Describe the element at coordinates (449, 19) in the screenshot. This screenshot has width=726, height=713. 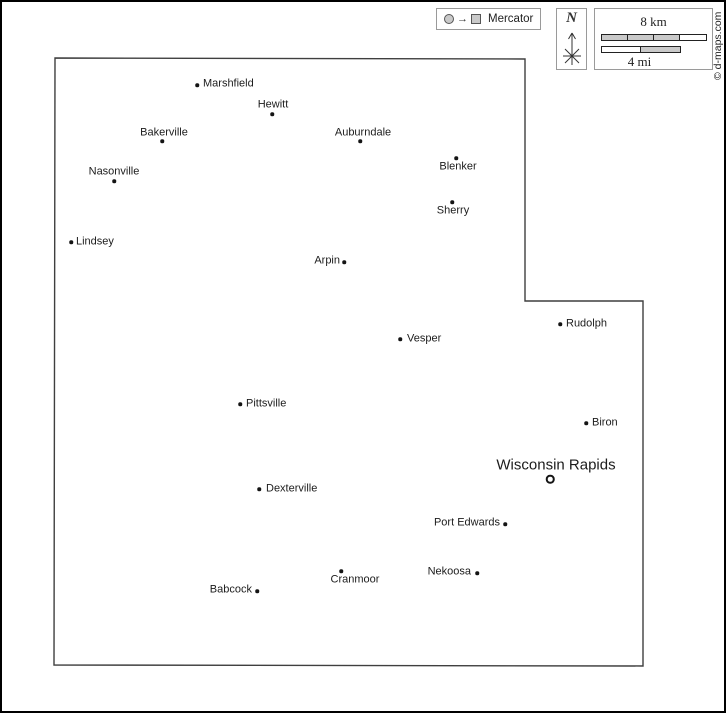
I see `globe-circle-icon` at that location.